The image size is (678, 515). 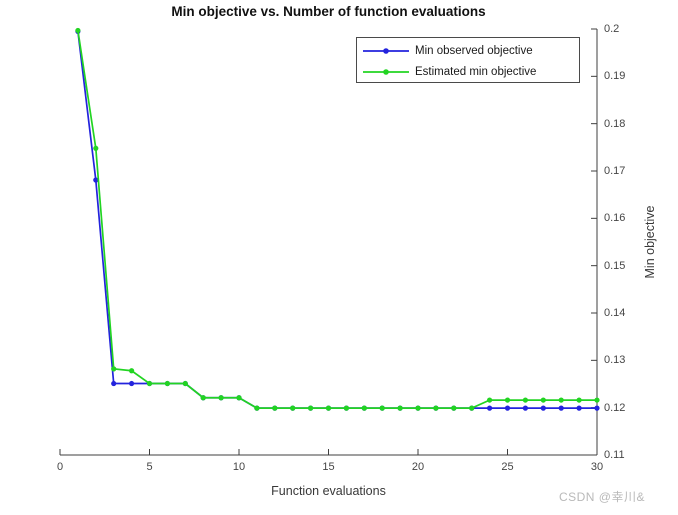 What do you see at coordinates (615, 218) in the screenshot?
I see `y-tick-label: 0.16` at bounding box center [615, 218].